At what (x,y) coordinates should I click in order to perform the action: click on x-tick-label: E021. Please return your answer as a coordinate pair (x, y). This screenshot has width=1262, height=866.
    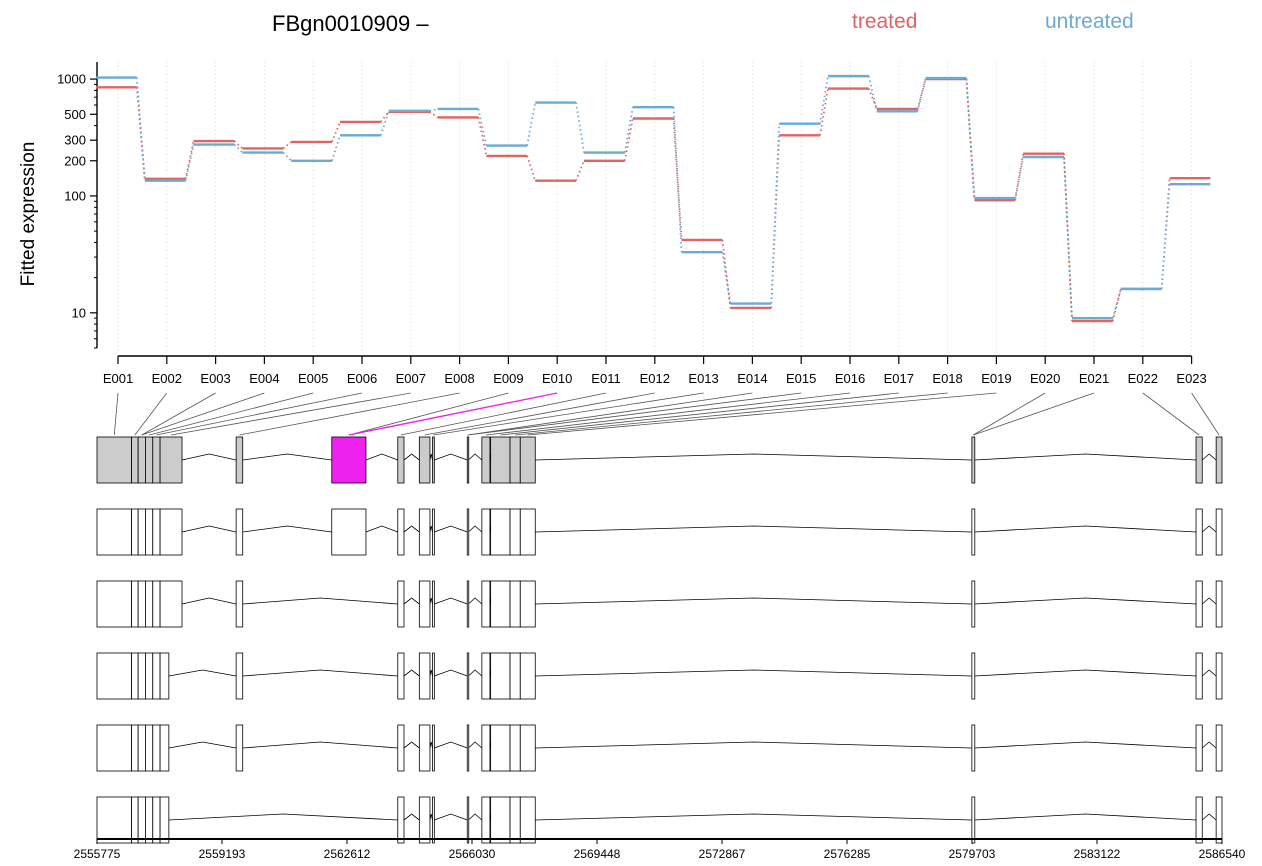
    Looking at the image, I should click on (1094, 378).